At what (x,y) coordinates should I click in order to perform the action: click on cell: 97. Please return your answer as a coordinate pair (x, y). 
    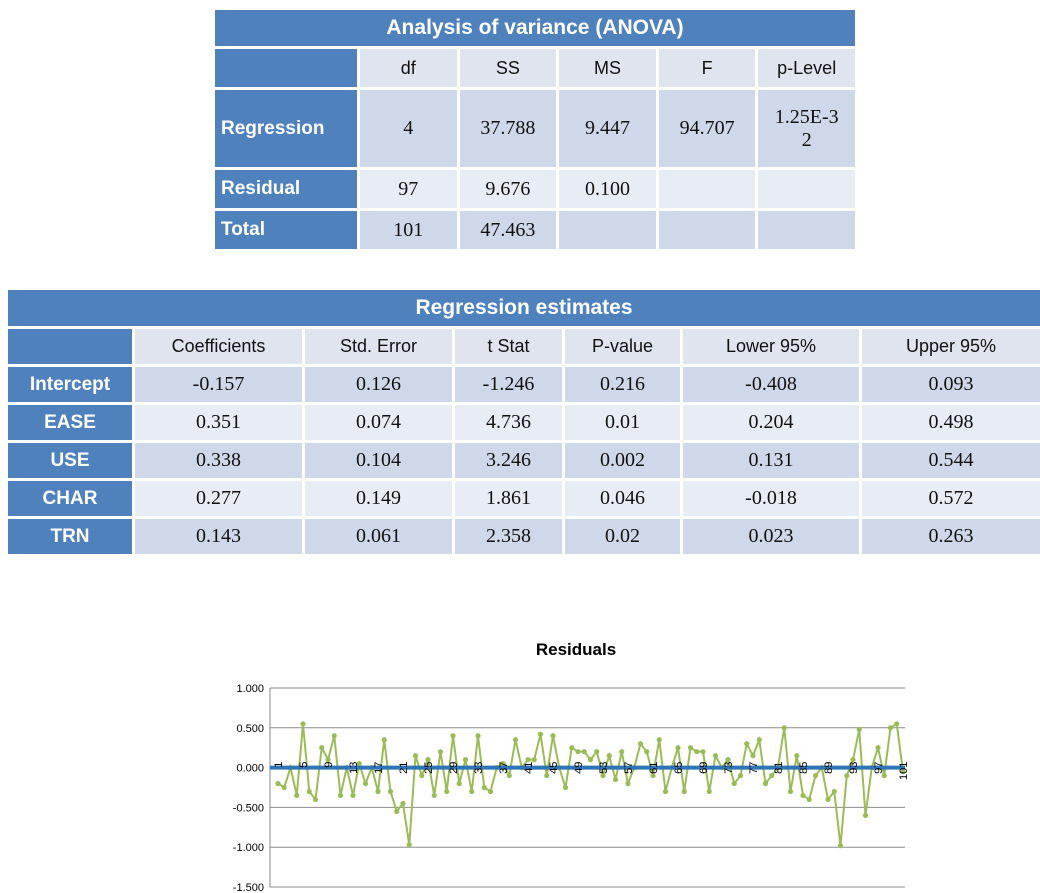
    Looking at the image, I should click on (408, 189).